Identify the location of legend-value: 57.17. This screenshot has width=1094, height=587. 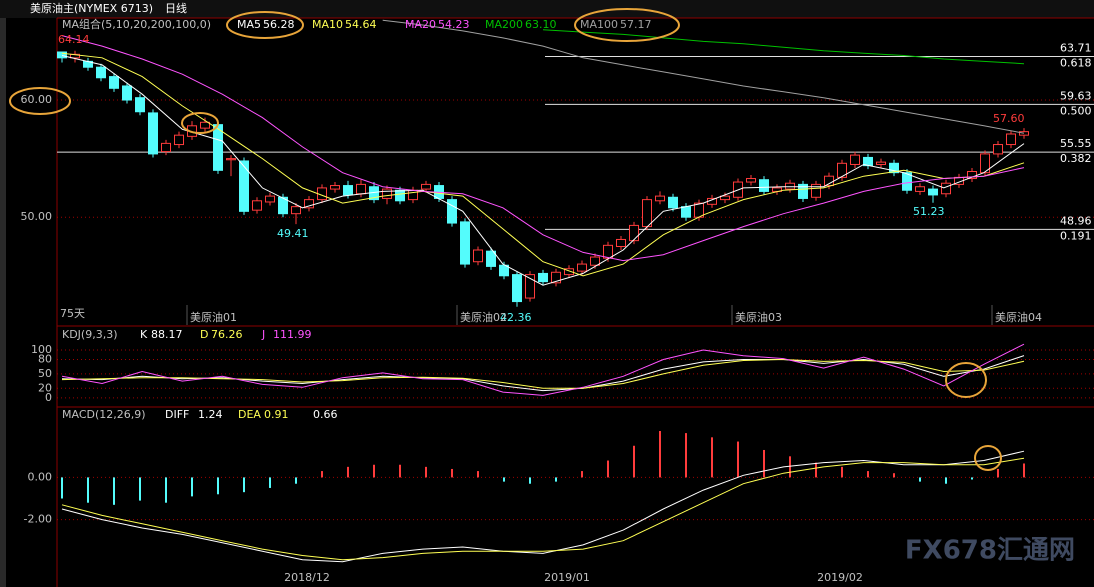
(636, 24).